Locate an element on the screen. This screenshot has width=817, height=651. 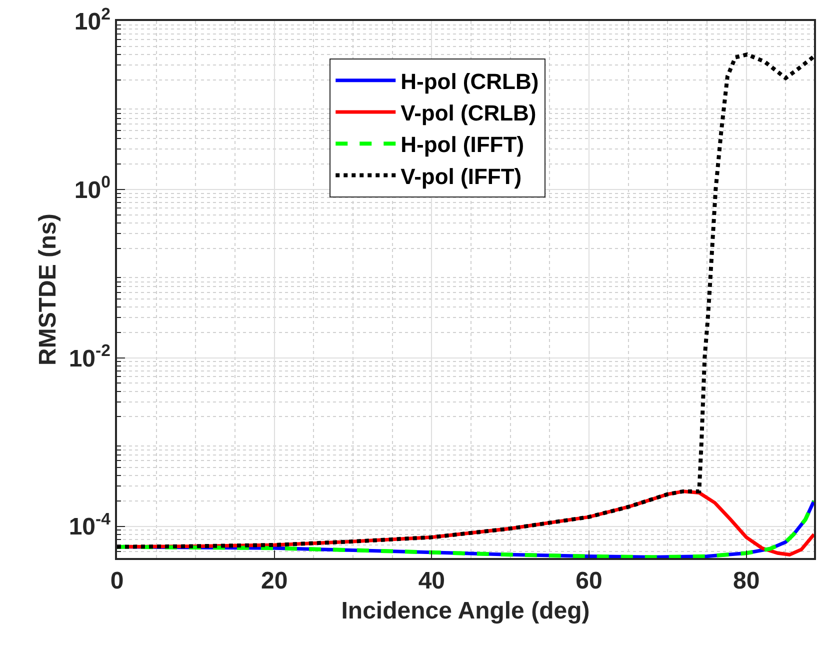
legend-label: H-pol (IFFT) is located at coordinates (462, 145).